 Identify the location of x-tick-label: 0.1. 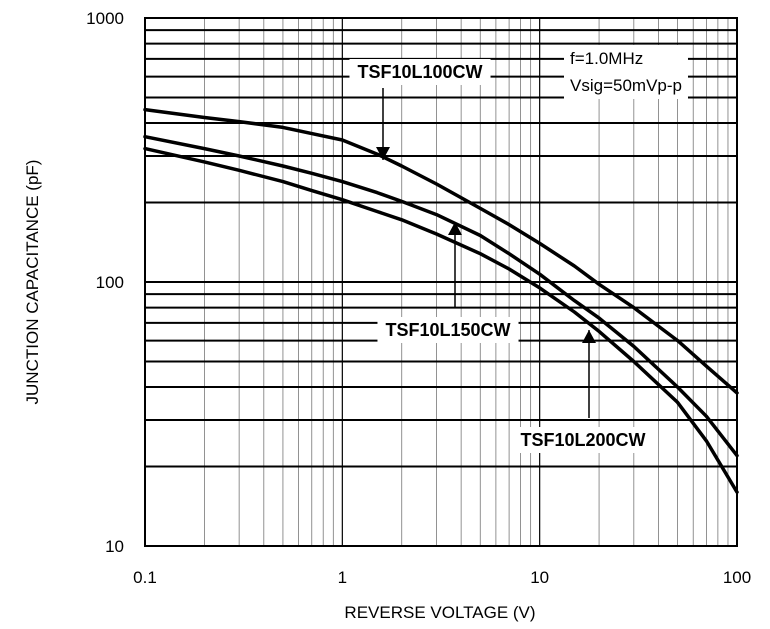
(145, 577).